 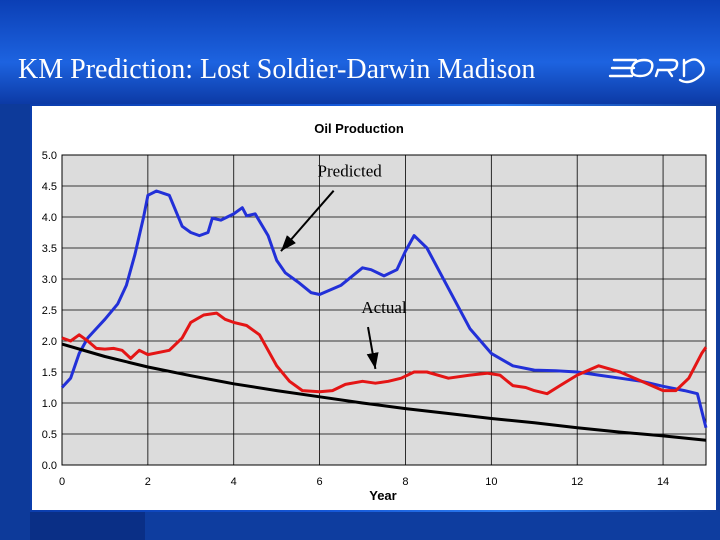 I want to click on annotation-label: Actual, so click(x=384, y=307).